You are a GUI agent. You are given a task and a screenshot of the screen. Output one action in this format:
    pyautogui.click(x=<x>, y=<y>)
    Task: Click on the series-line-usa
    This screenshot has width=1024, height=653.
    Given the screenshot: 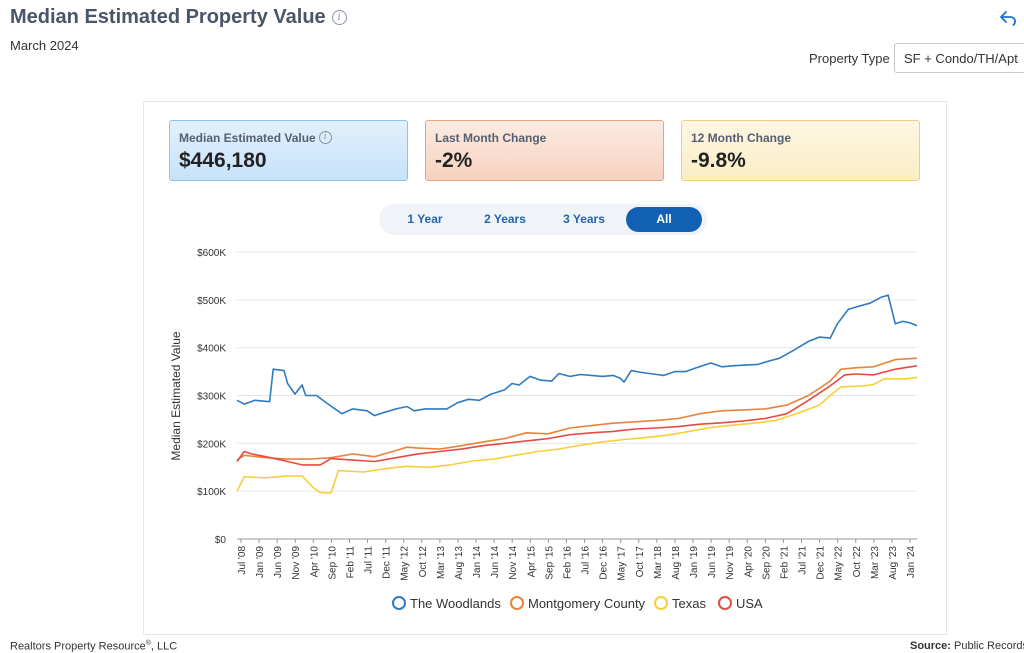 What is the action you would take?
    pyautogui.click(x=577, y=415)
    